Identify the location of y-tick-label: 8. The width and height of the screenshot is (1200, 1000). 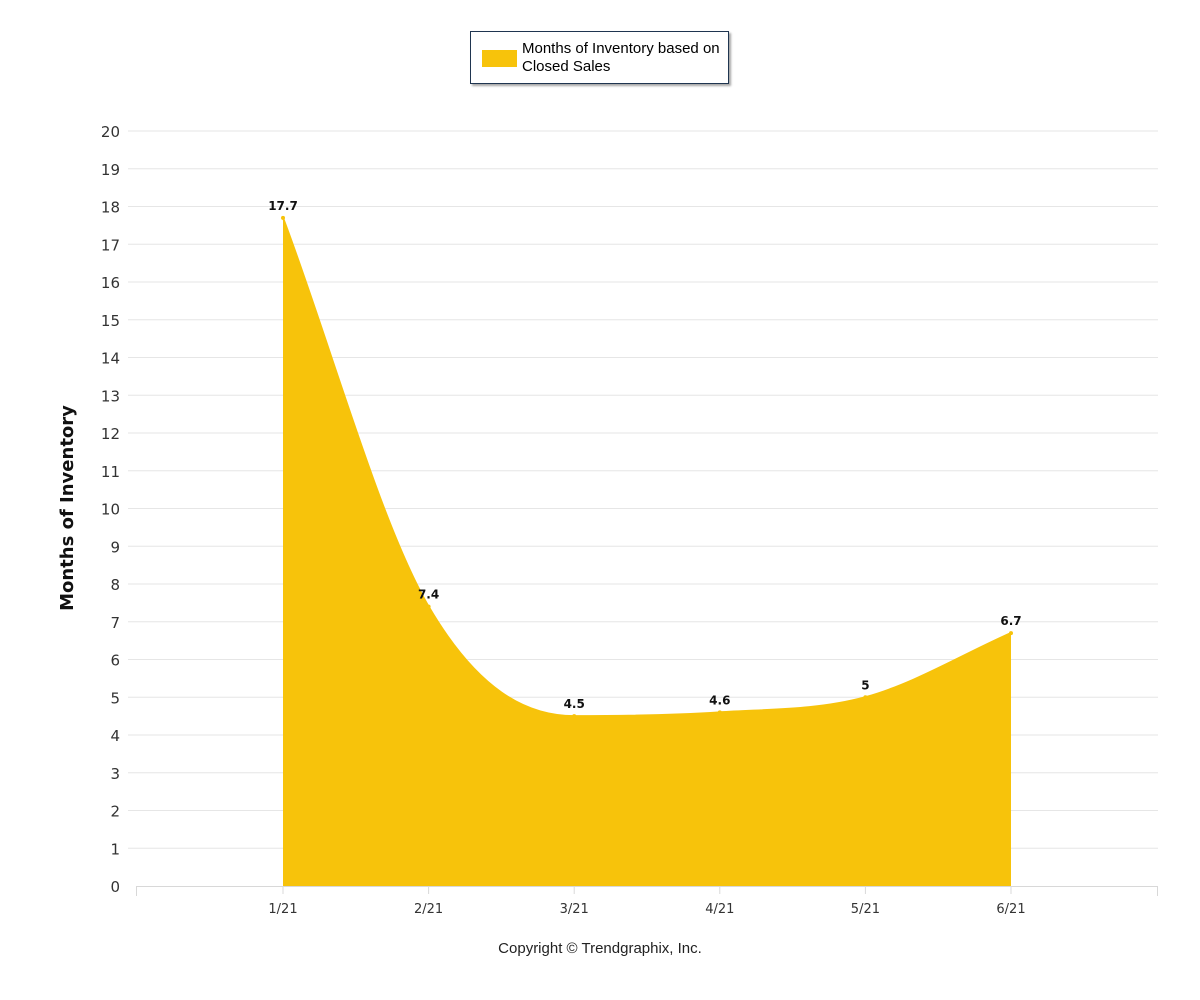
(115, 585).